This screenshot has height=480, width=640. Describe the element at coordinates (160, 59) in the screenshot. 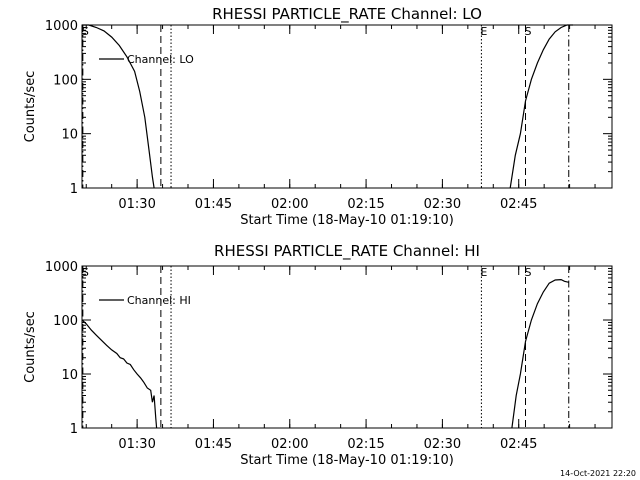

I see `legend-label: Channel: LO` at that location.